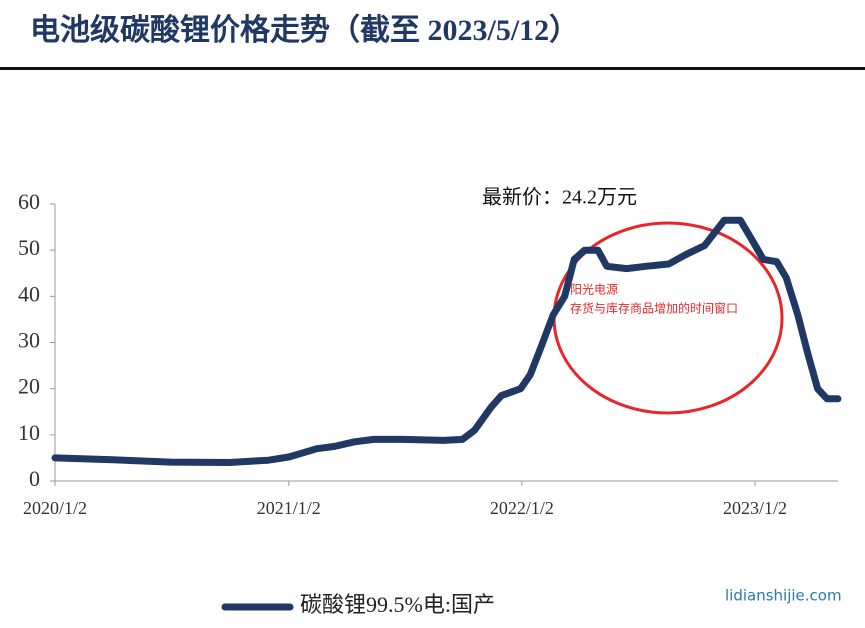 Image resolution: width=865 pixels, height=628 pixels. Describe the element at coordinates (432, 68) in the screenshot. I see `header-rule` at that location.